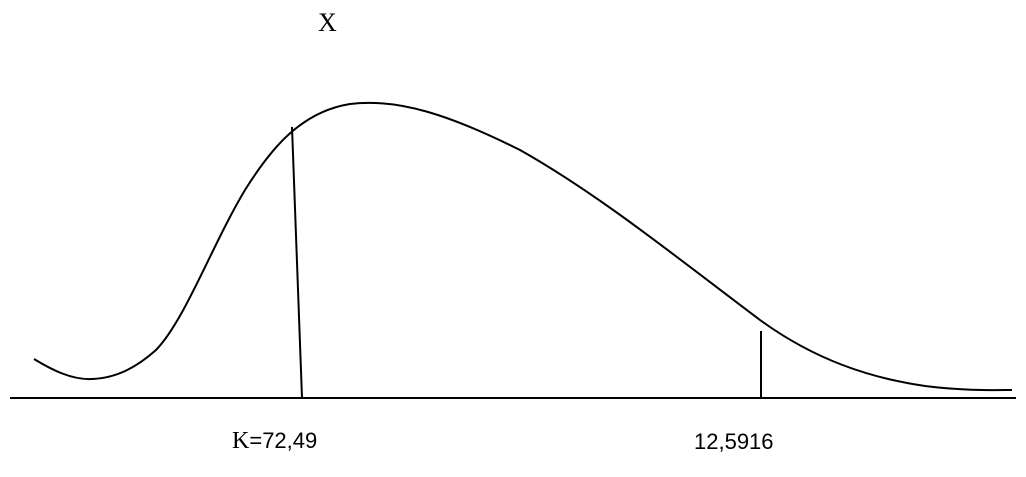 The height and width of the screenshot is (477, 1026). What do you see at coordinates (734, 441) in the screenshot?
I see `critical-value-label: 12,5916` at bounding box center [734, 441].